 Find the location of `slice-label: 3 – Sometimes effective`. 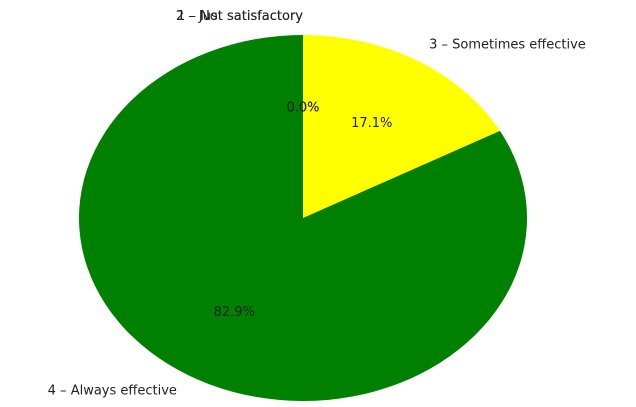

slice-label: 3 – Sometimes effective is located at coordinates (507, 45).